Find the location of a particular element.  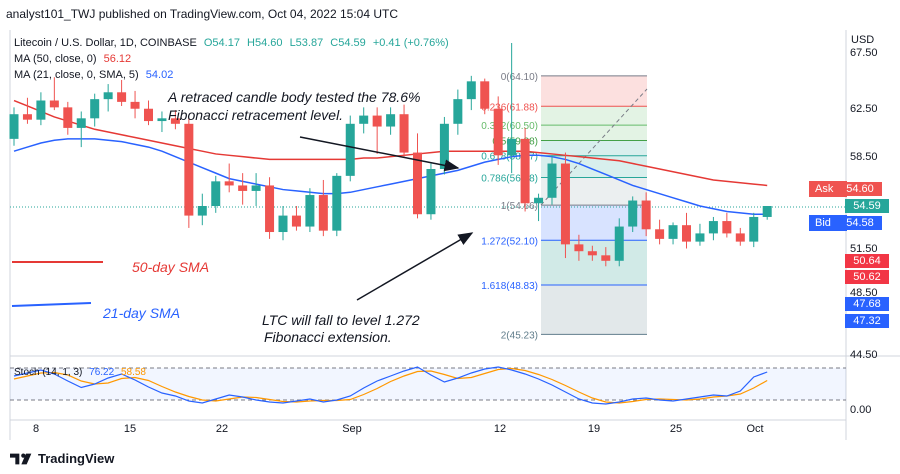

extension-arrow is located at coordinates (415, 266).